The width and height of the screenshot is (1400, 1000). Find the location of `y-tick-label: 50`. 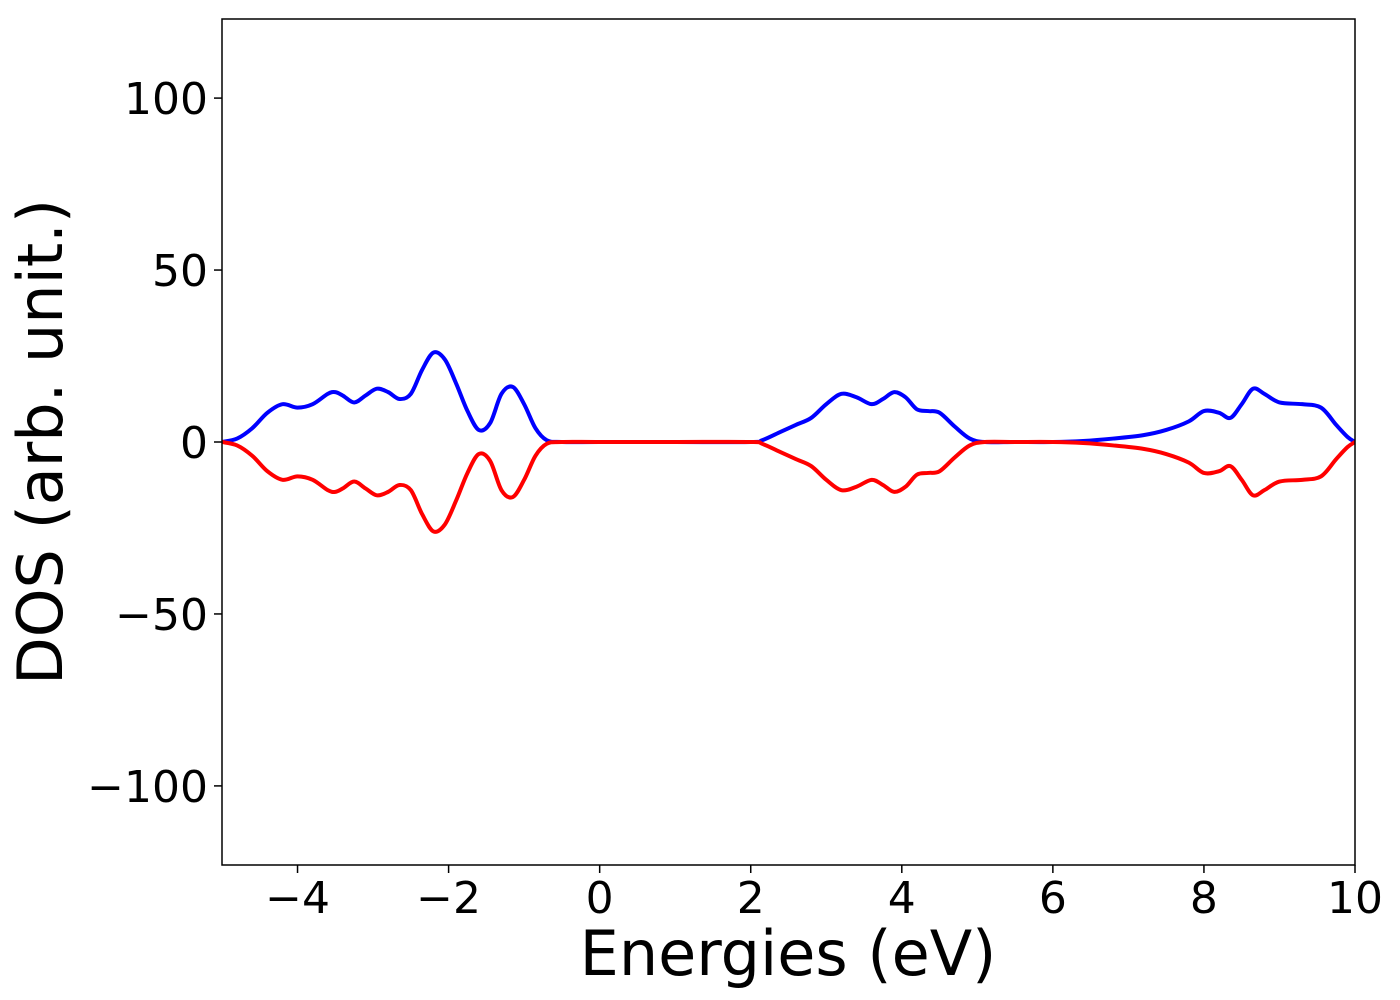

y-tick-label: 50 is located at coordinates (180, 271).